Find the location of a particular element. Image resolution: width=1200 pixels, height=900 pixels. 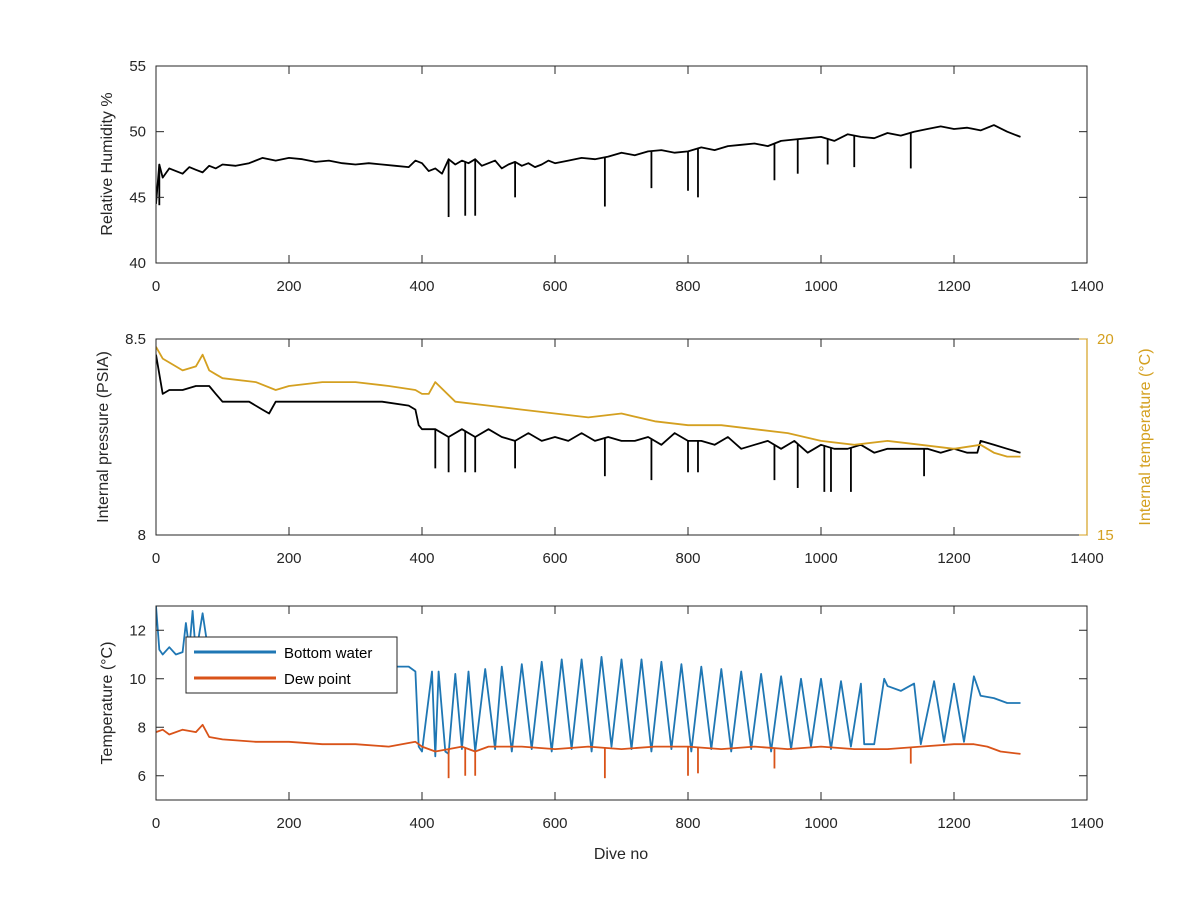

humidity-y-label: Relative Humidity % is located at coordinates (107, 163).